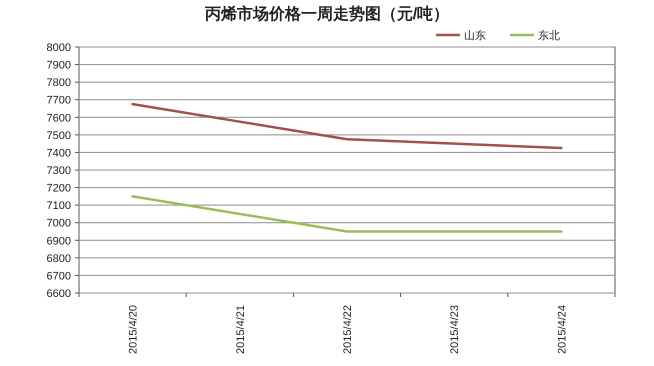 This screenshot has height=366, width=654. What do you see at coordinates (58, 241) in the screenshot?
I see `y-tick-label: 6900` at bounding box center [58, 241].